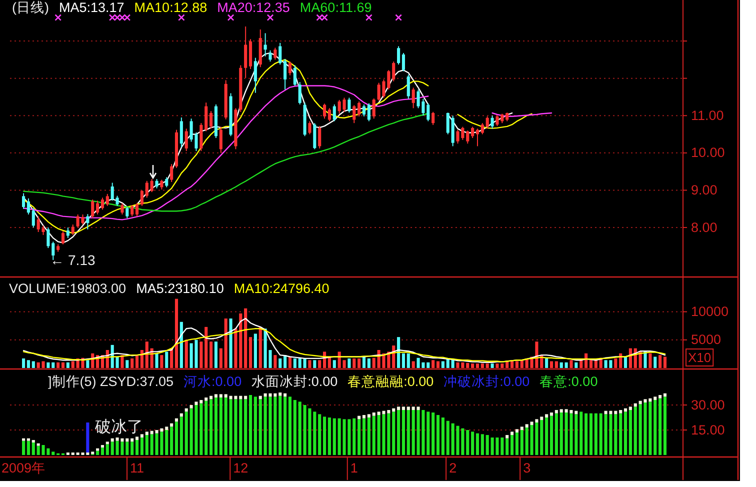 This screenshot has width=756, height=487. I want to click on annotation: 水面冰封:0.00, so click(295, 381).